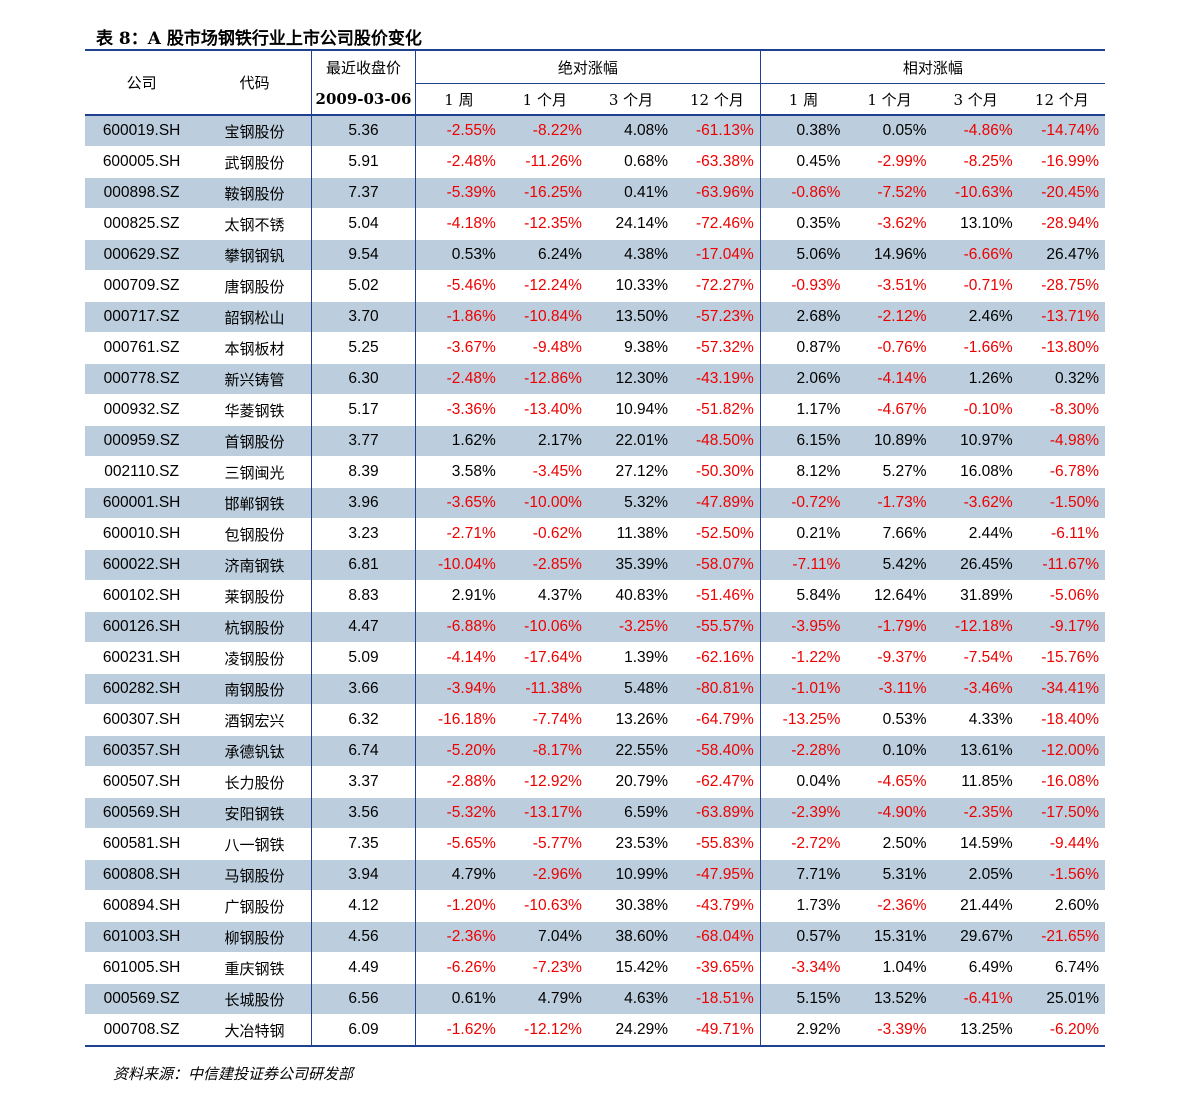 The height and width of the screenshot is (1102, 1191). What do you see at coordinates (544, 751) in the screenshot?
I see `abs-1m-cell: -8.17%` at bounding box center [544, 751].